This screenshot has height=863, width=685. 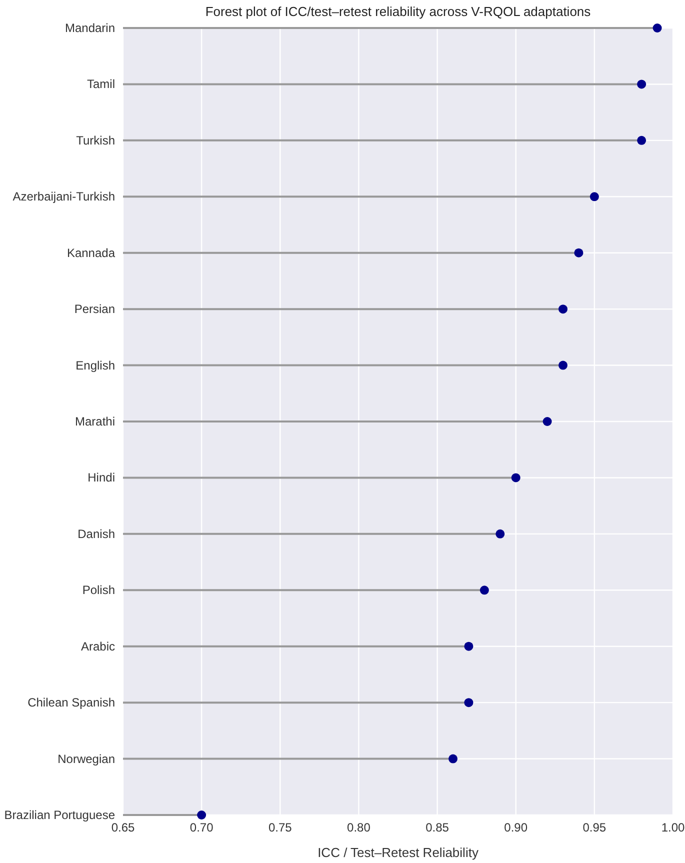 I want to click on y-tick-label: Mandarin, so click(x=89, y=28).